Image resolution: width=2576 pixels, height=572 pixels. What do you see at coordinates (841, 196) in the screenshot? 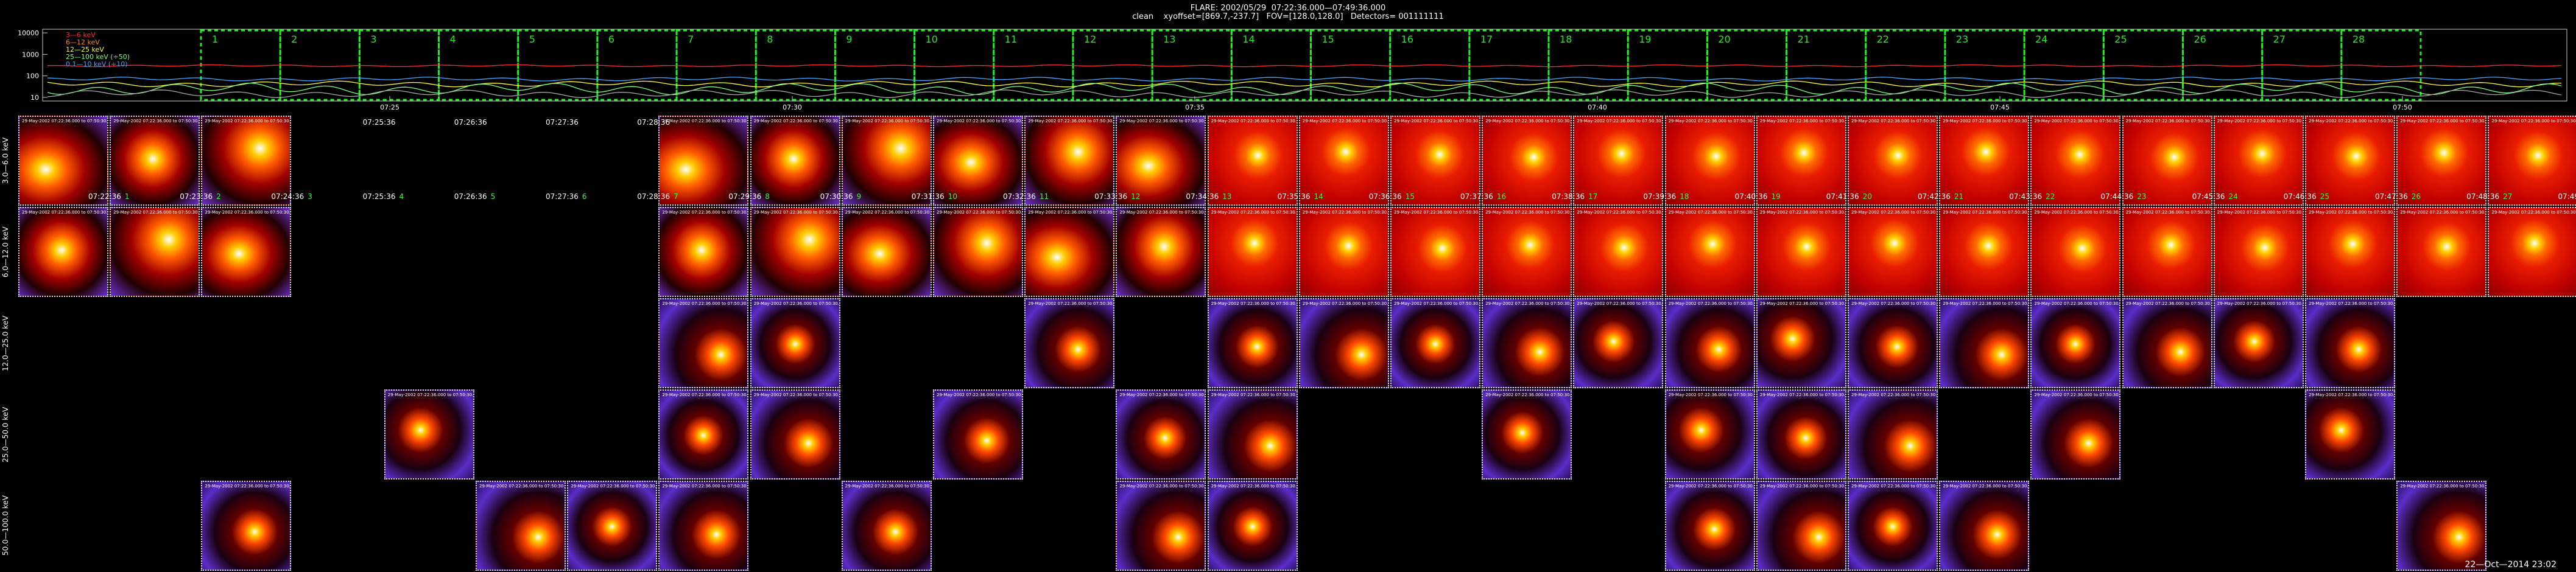
I see `interval-time-label: 07:30:36 9` at bounding box center [841, 196].